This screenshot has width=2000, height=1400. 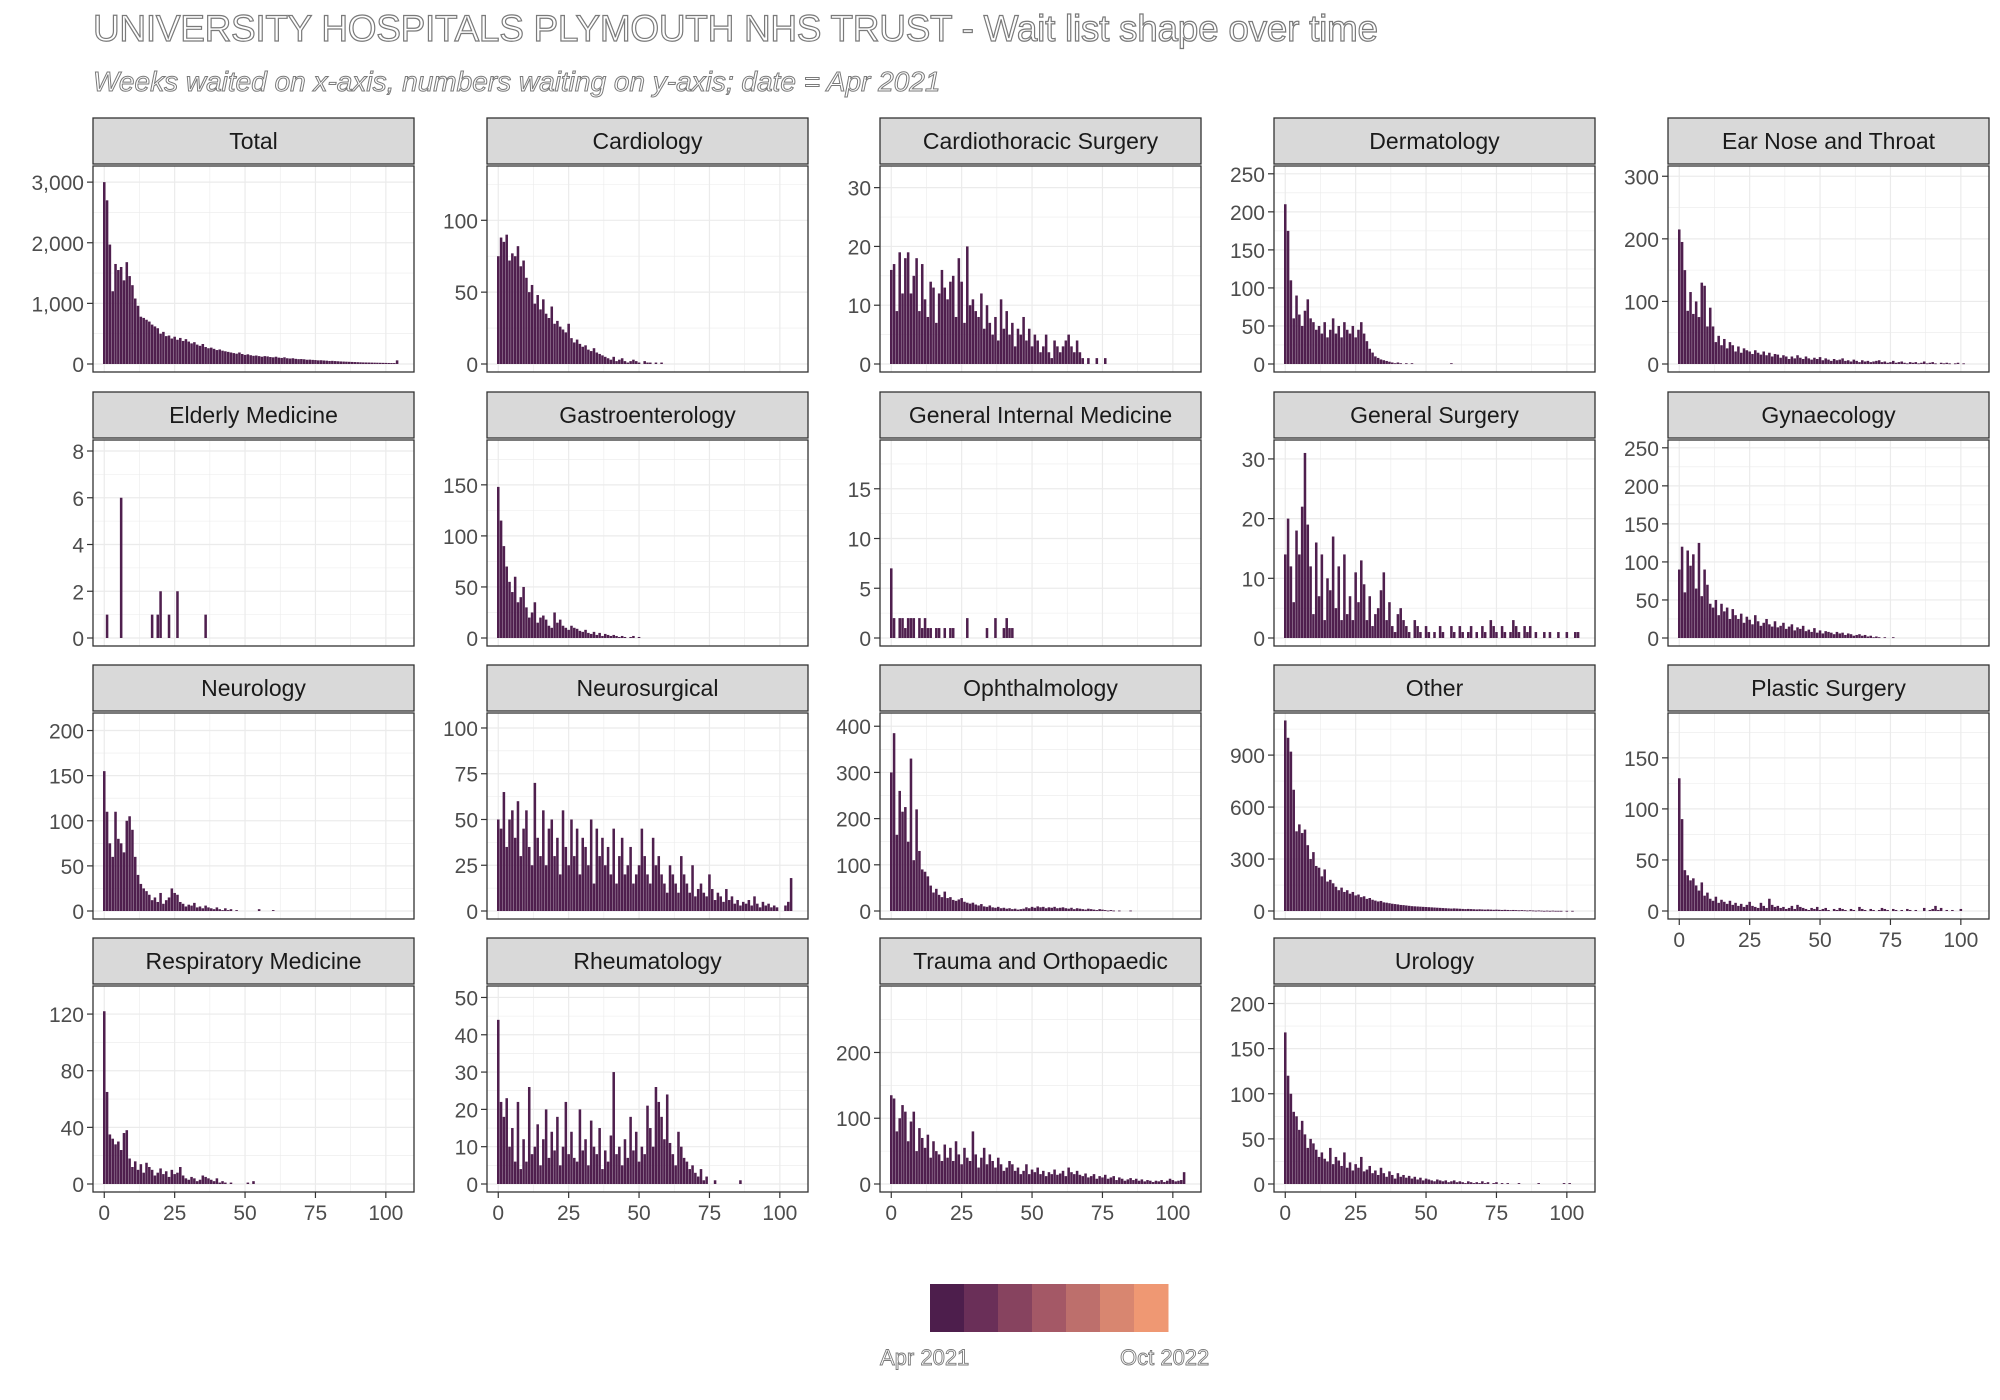 What do you see at coordinates (1040, 816) in the screenshot?
I see `facet-border-ophthalmology` at bounding box center [1040, 816].